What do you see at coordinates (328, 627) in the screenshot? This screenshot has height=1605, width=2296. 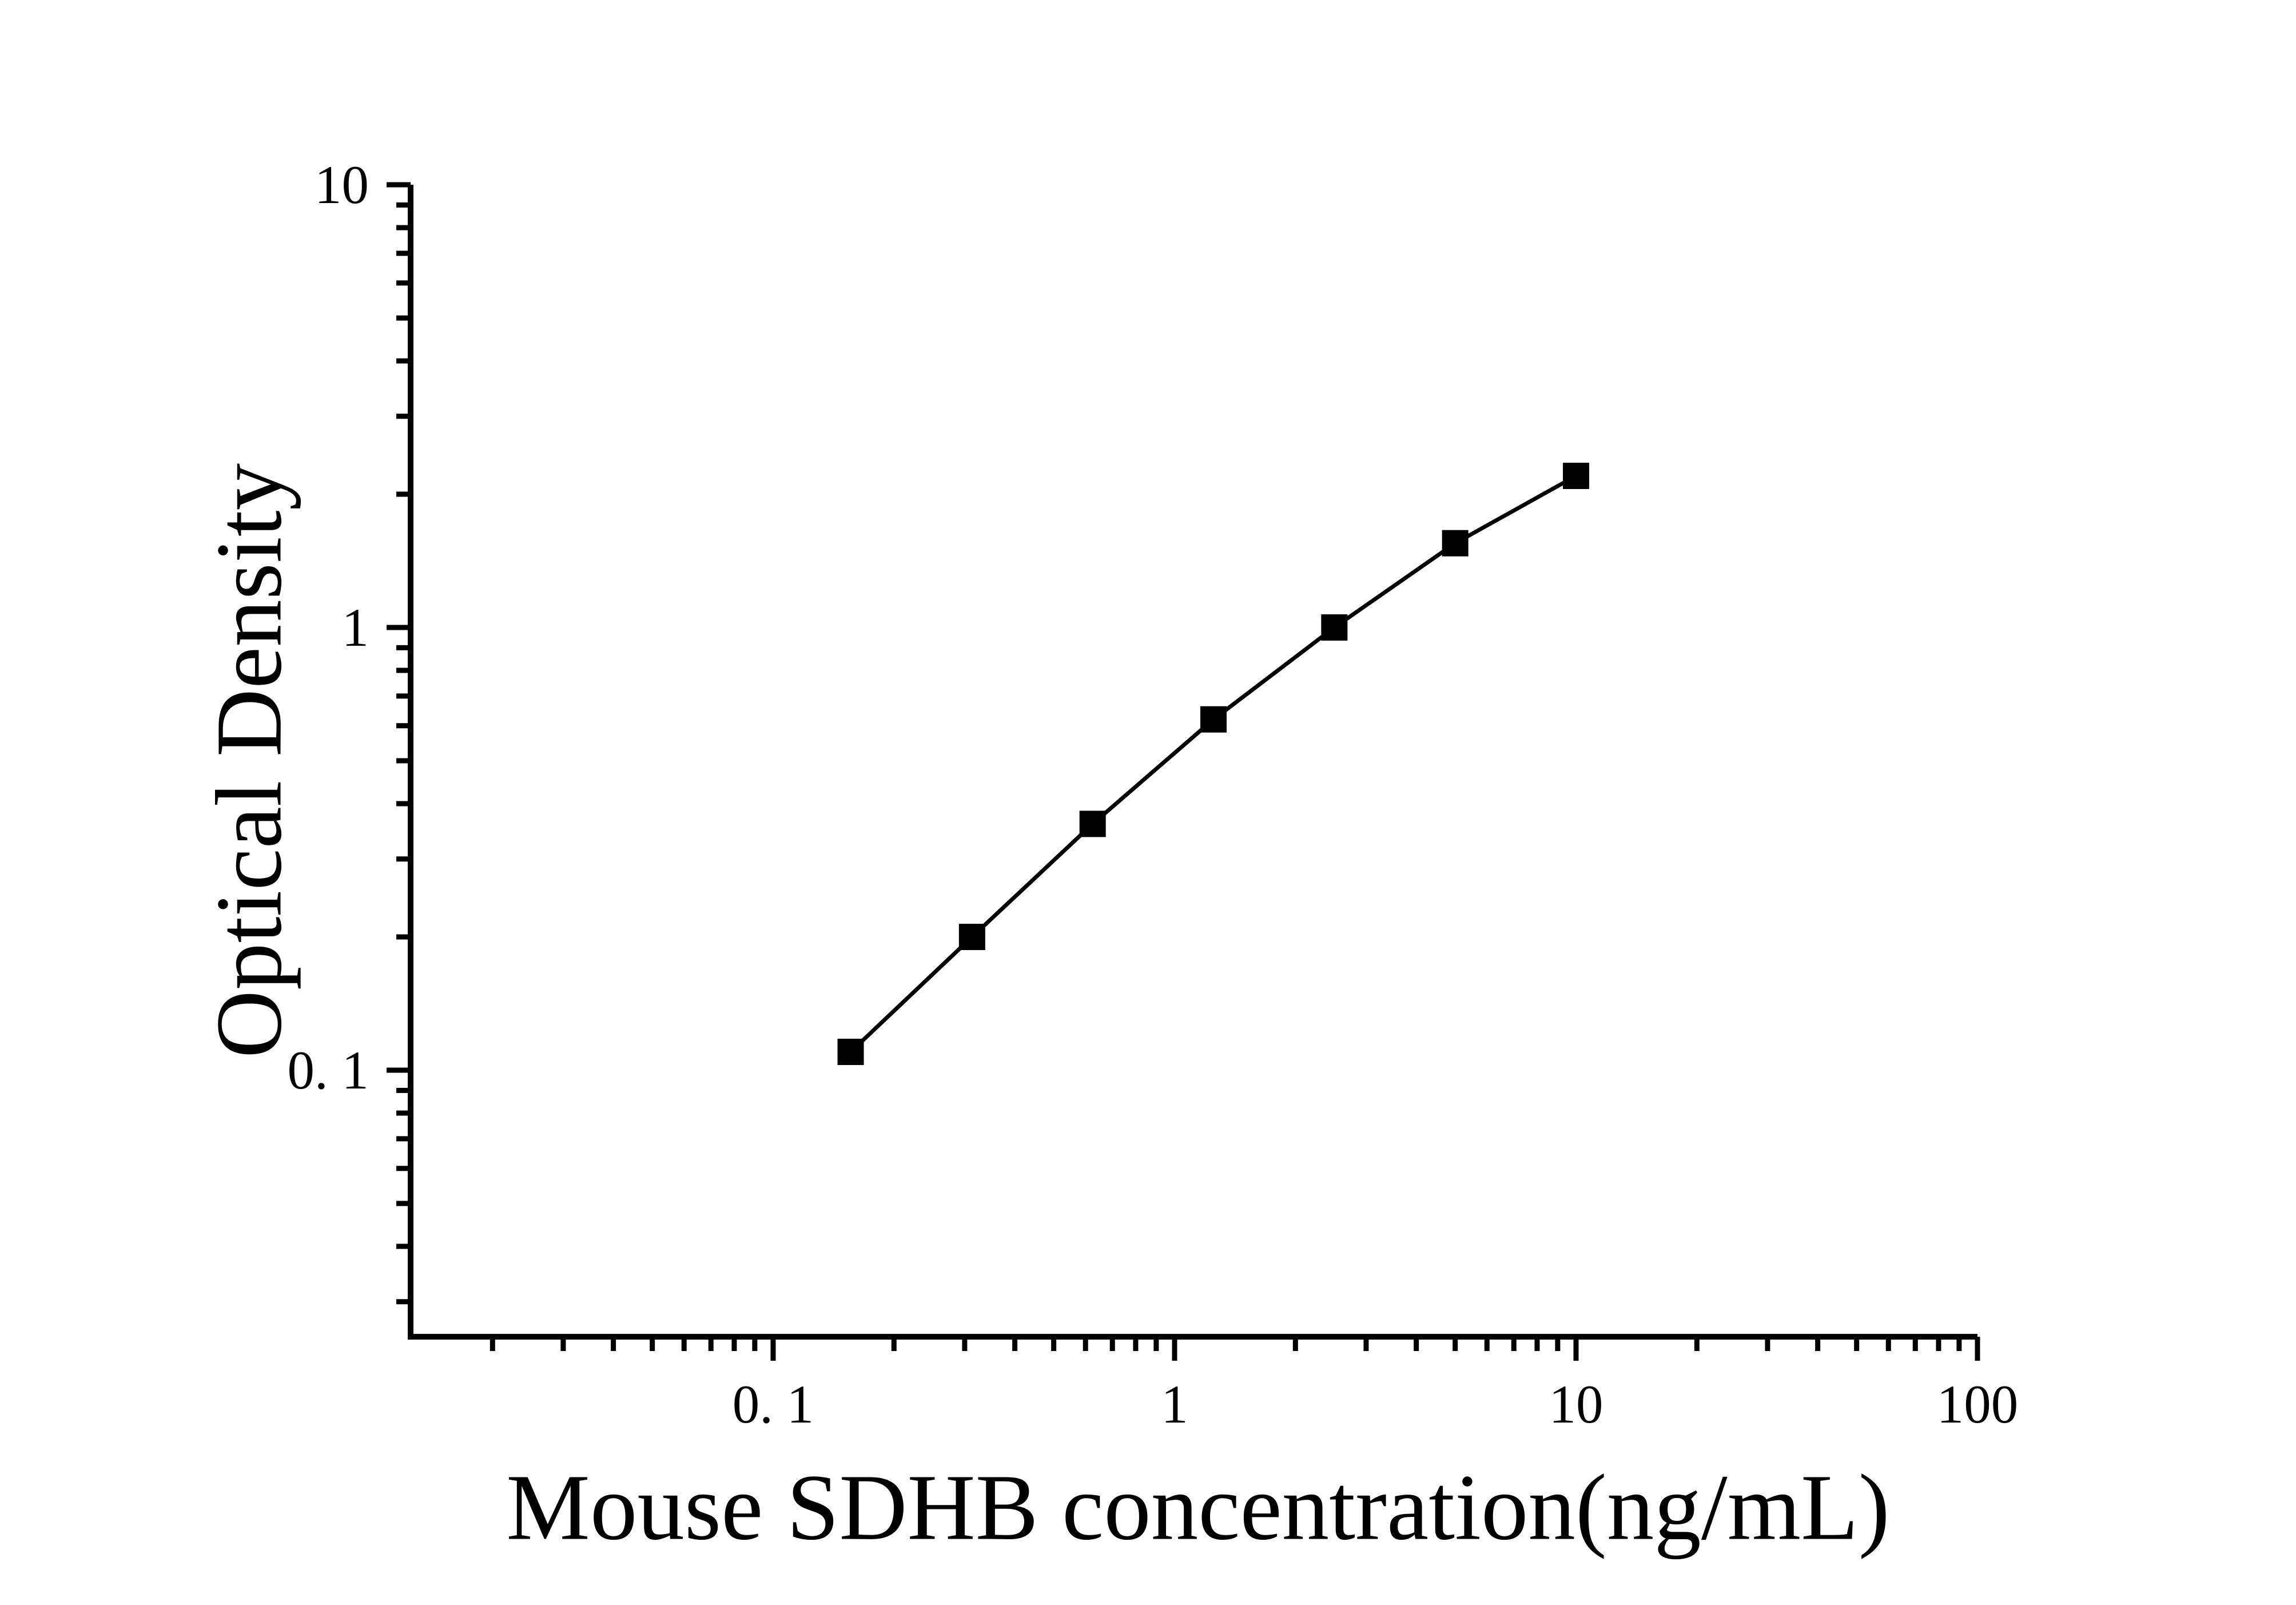 I see `y-axis-tick-labels: 10 1 0. 1` at bounding box center [328, 627].